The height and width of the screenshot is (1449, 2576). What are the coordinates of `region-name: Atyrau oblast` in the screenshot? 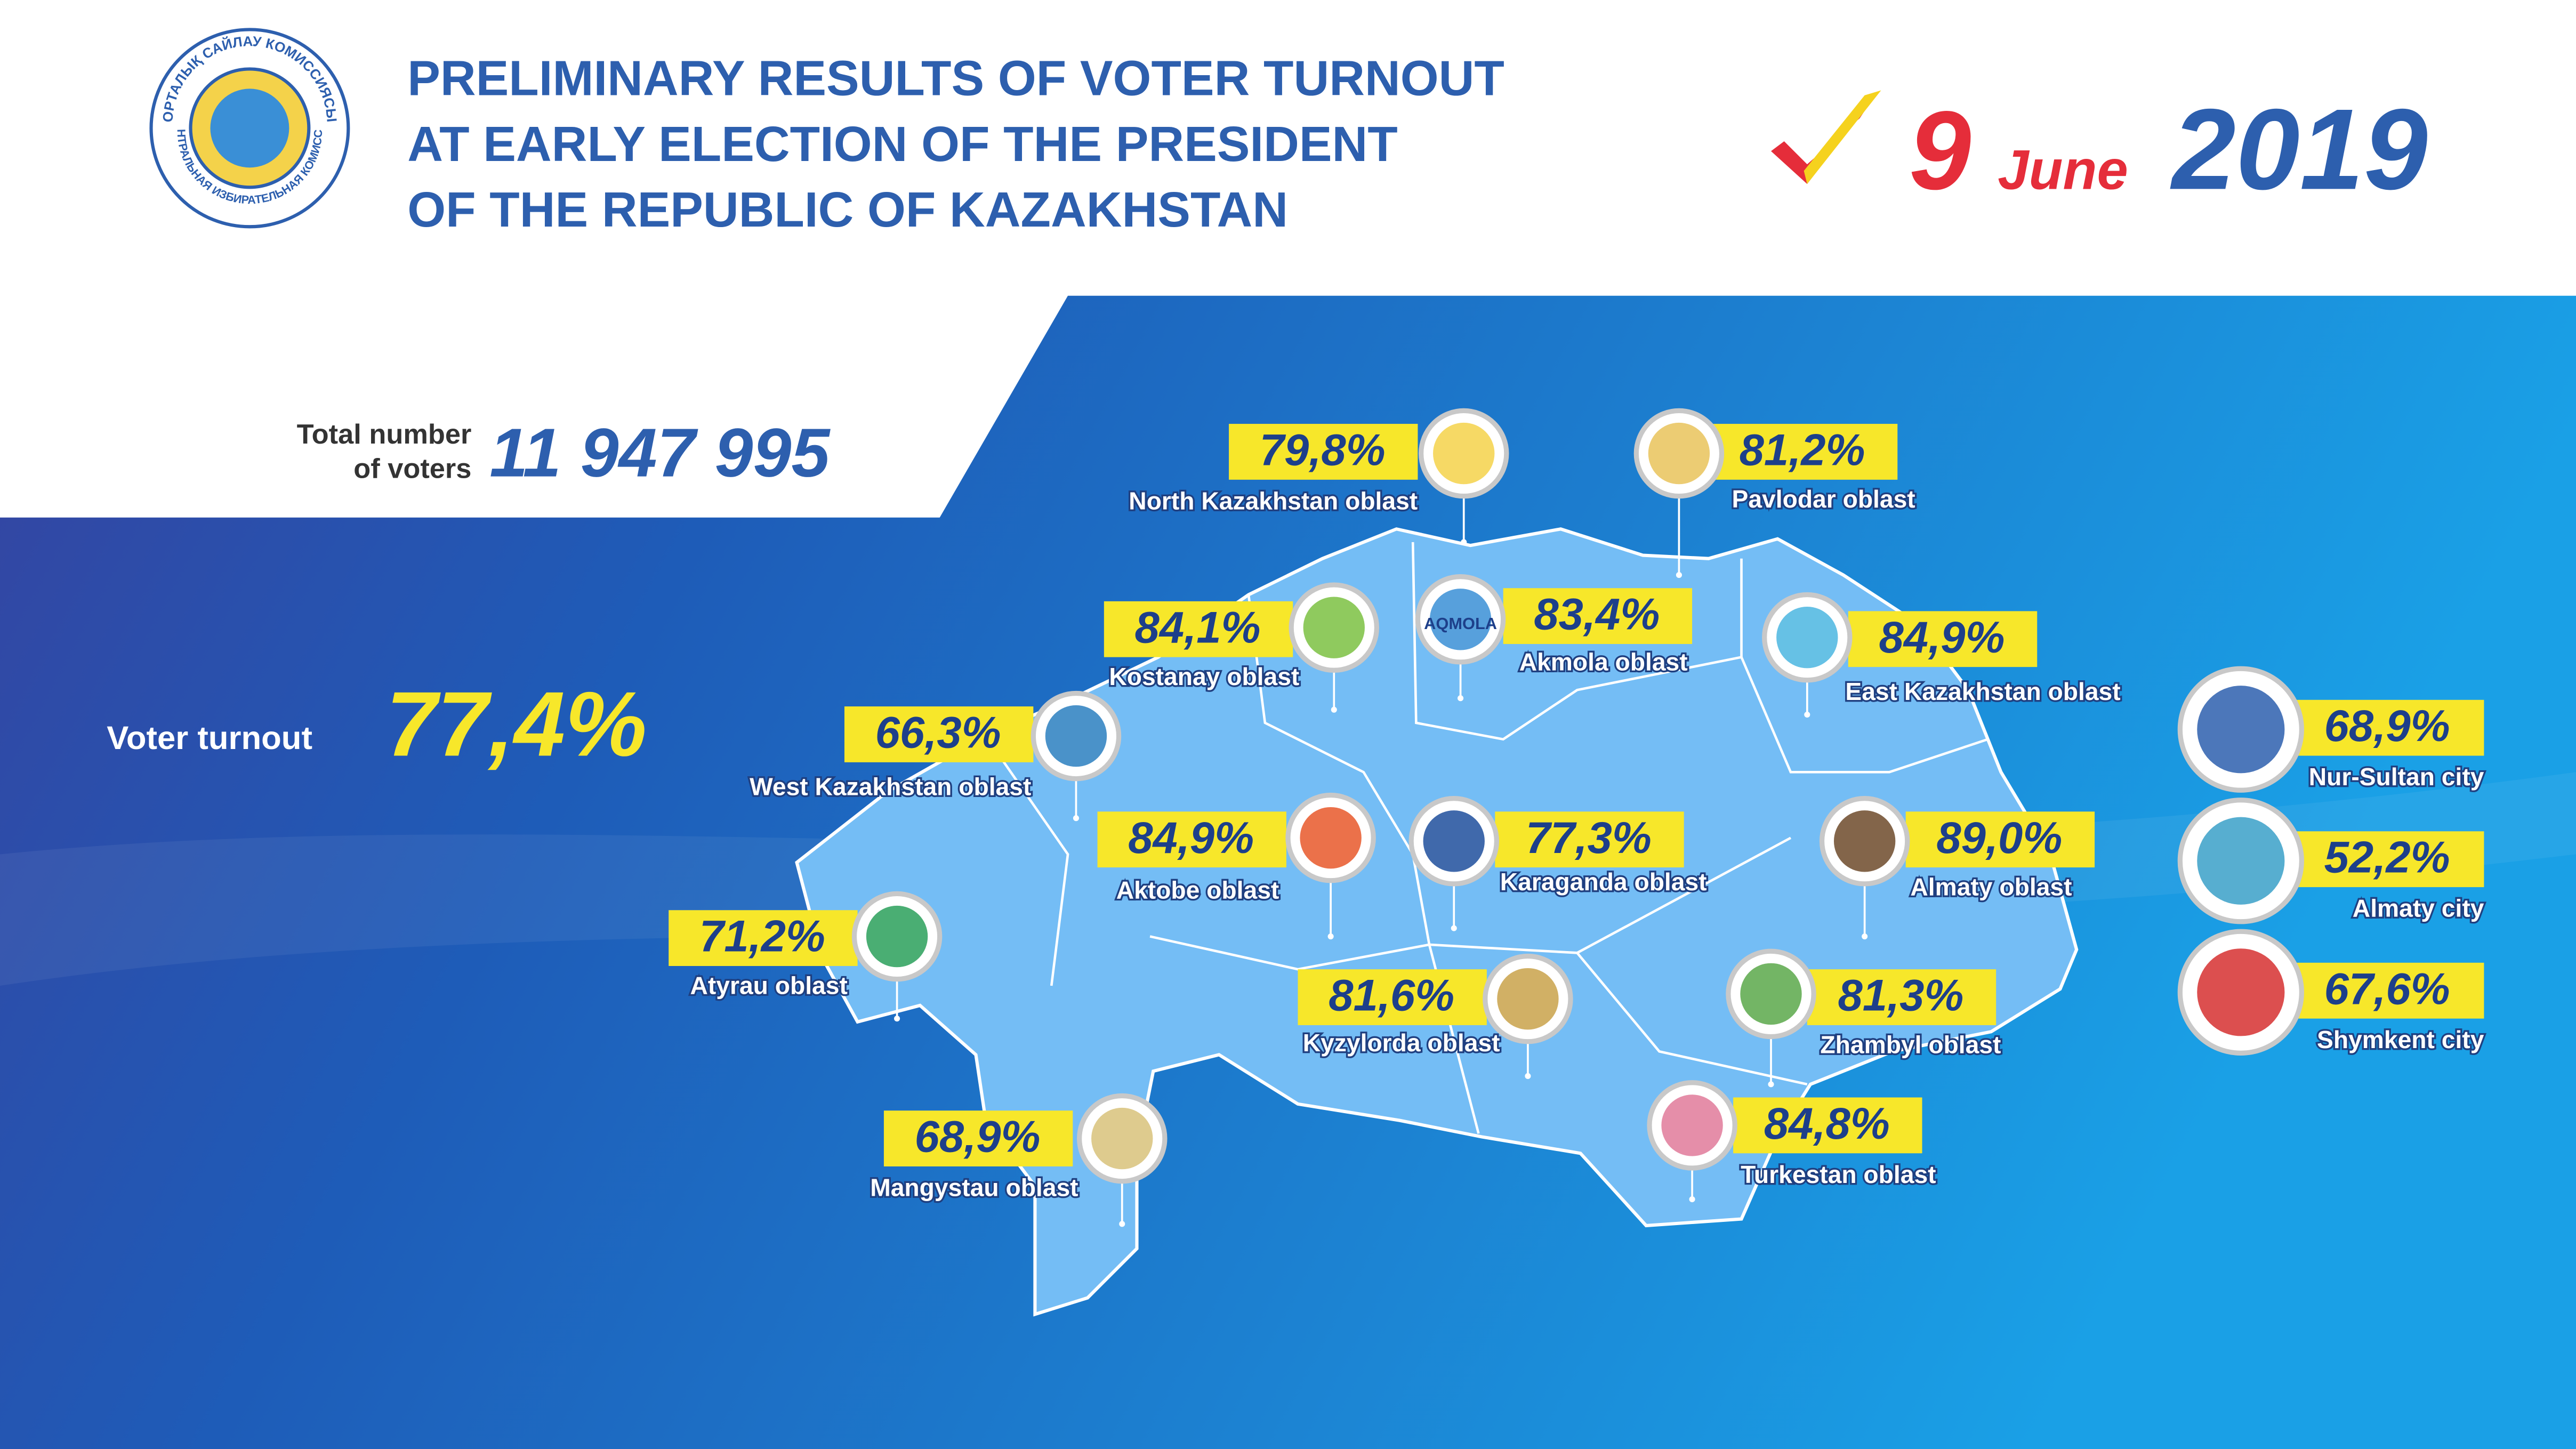 It's located at (769, 985).